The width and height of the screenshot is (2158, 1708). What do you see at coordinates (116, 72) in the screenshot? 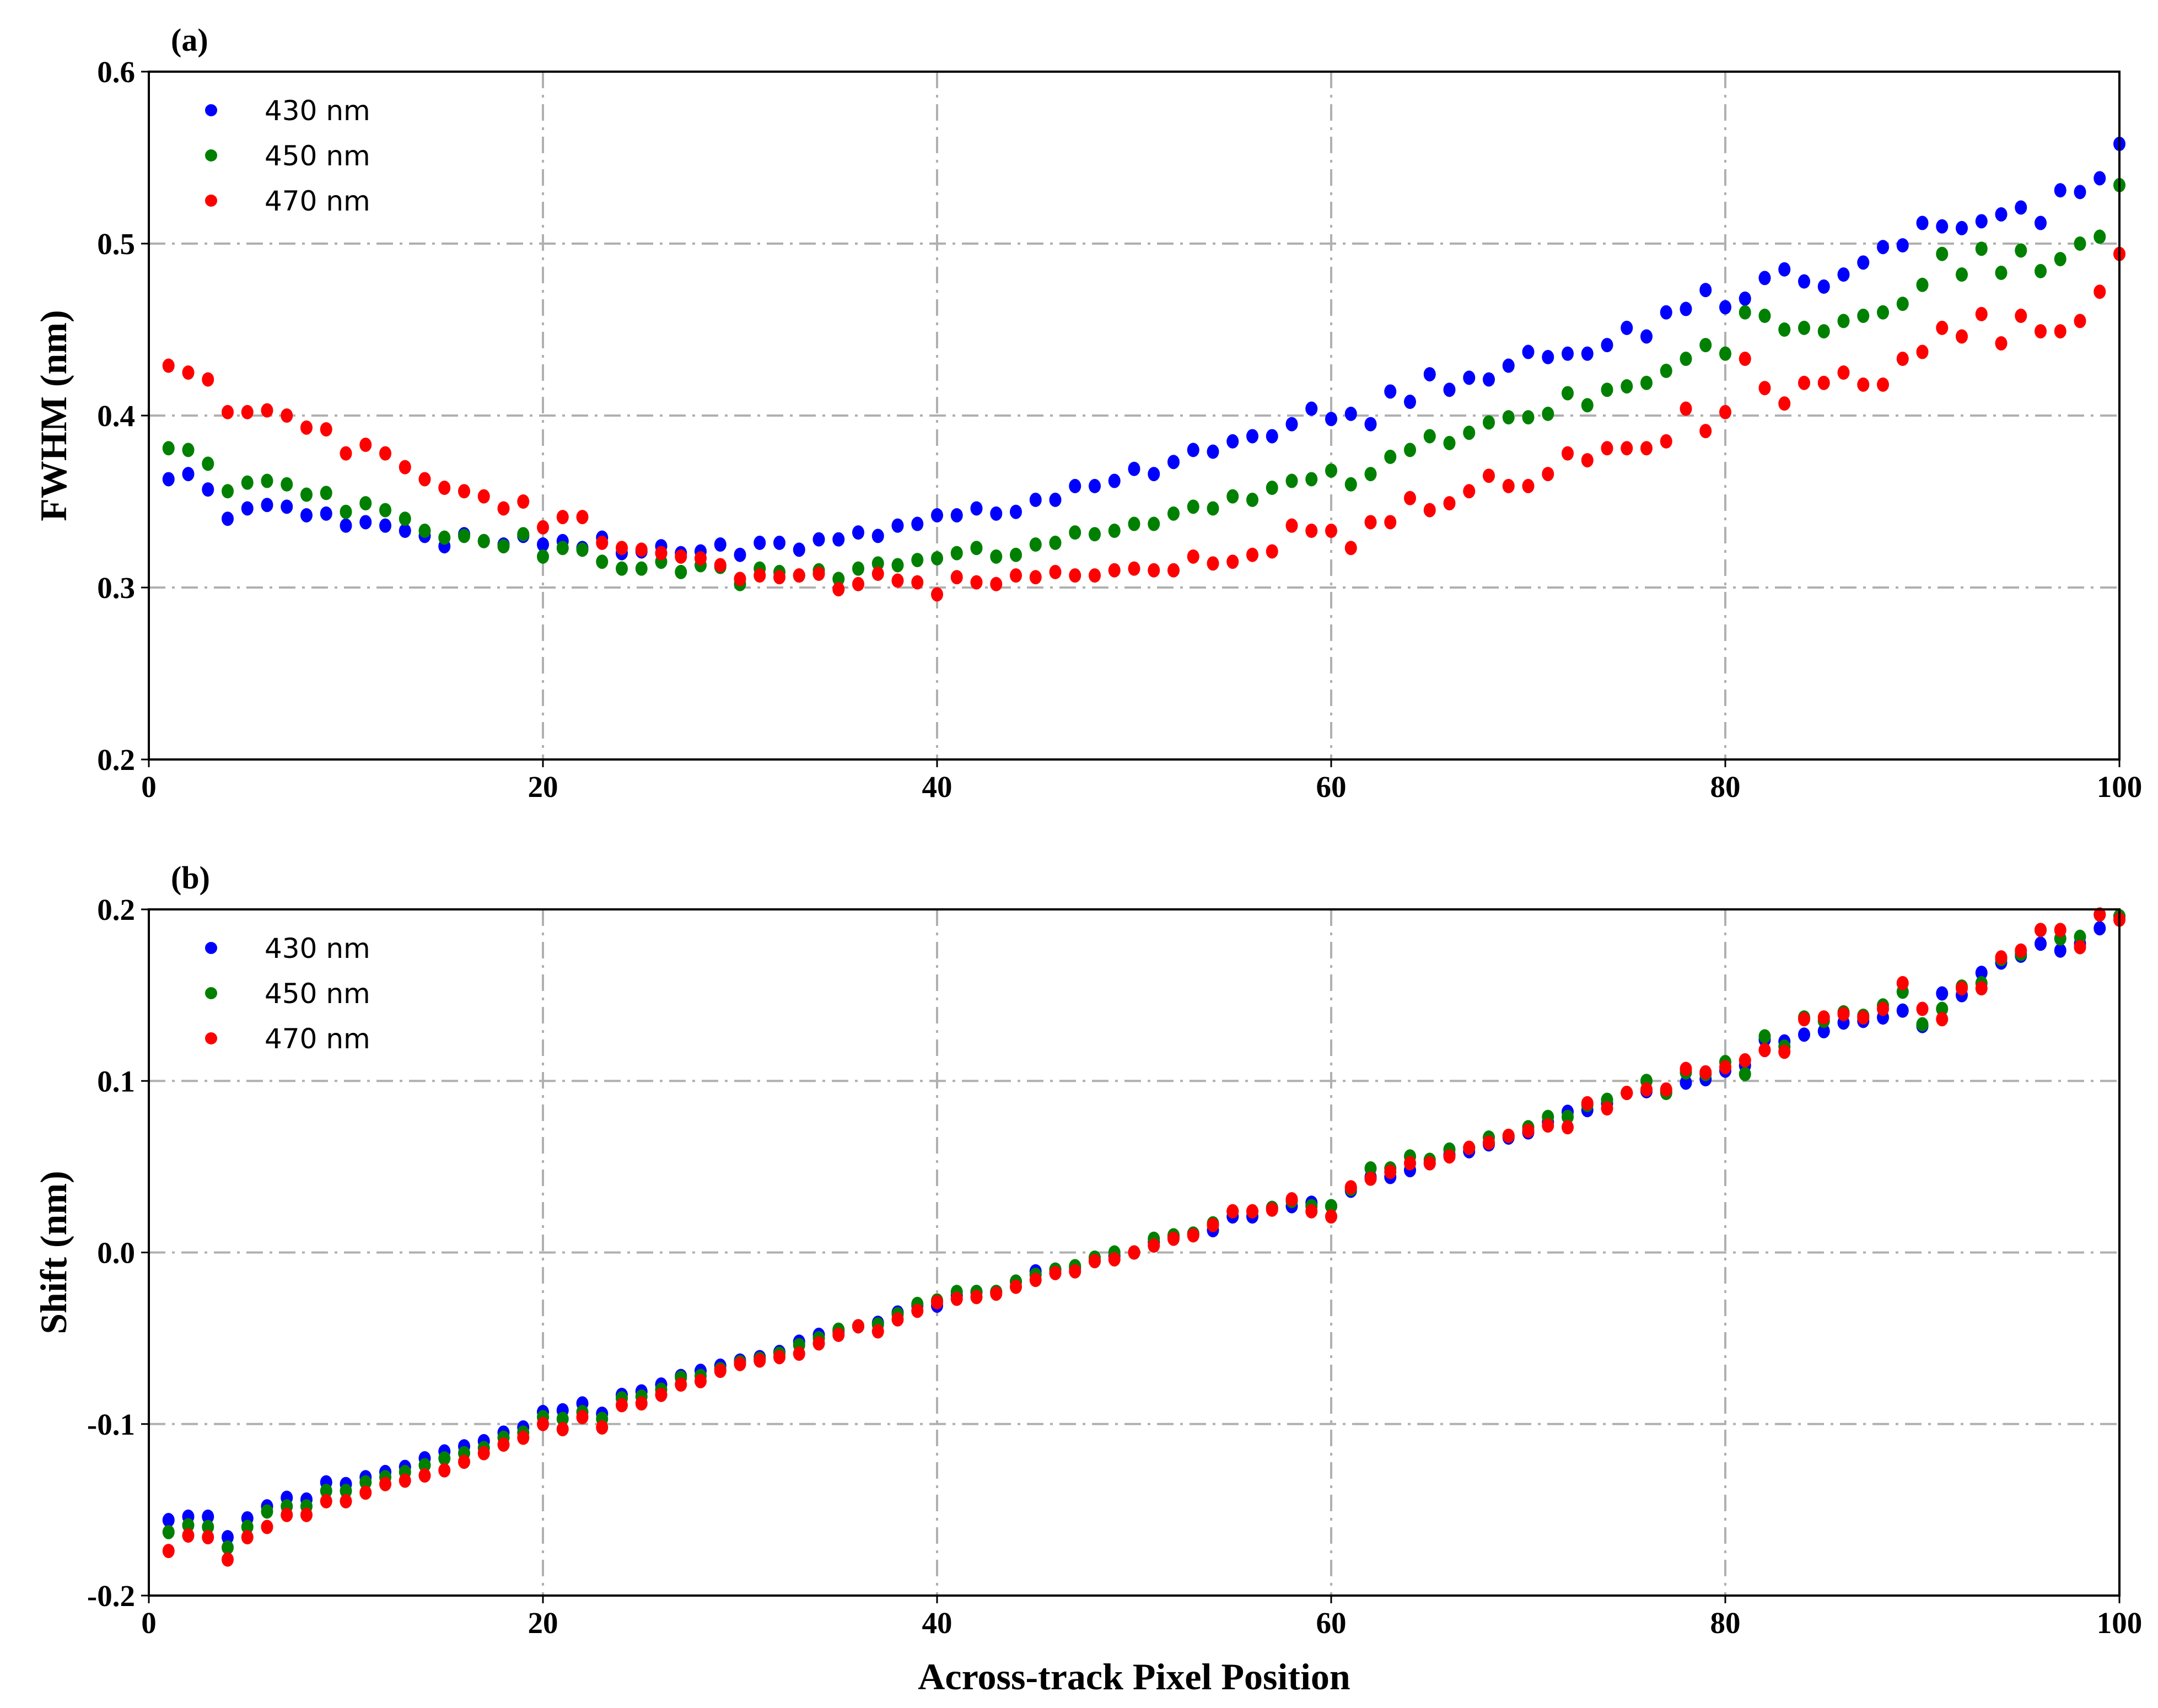
I see `y-tick-label: 0.6` at bounding box center [116, 72].